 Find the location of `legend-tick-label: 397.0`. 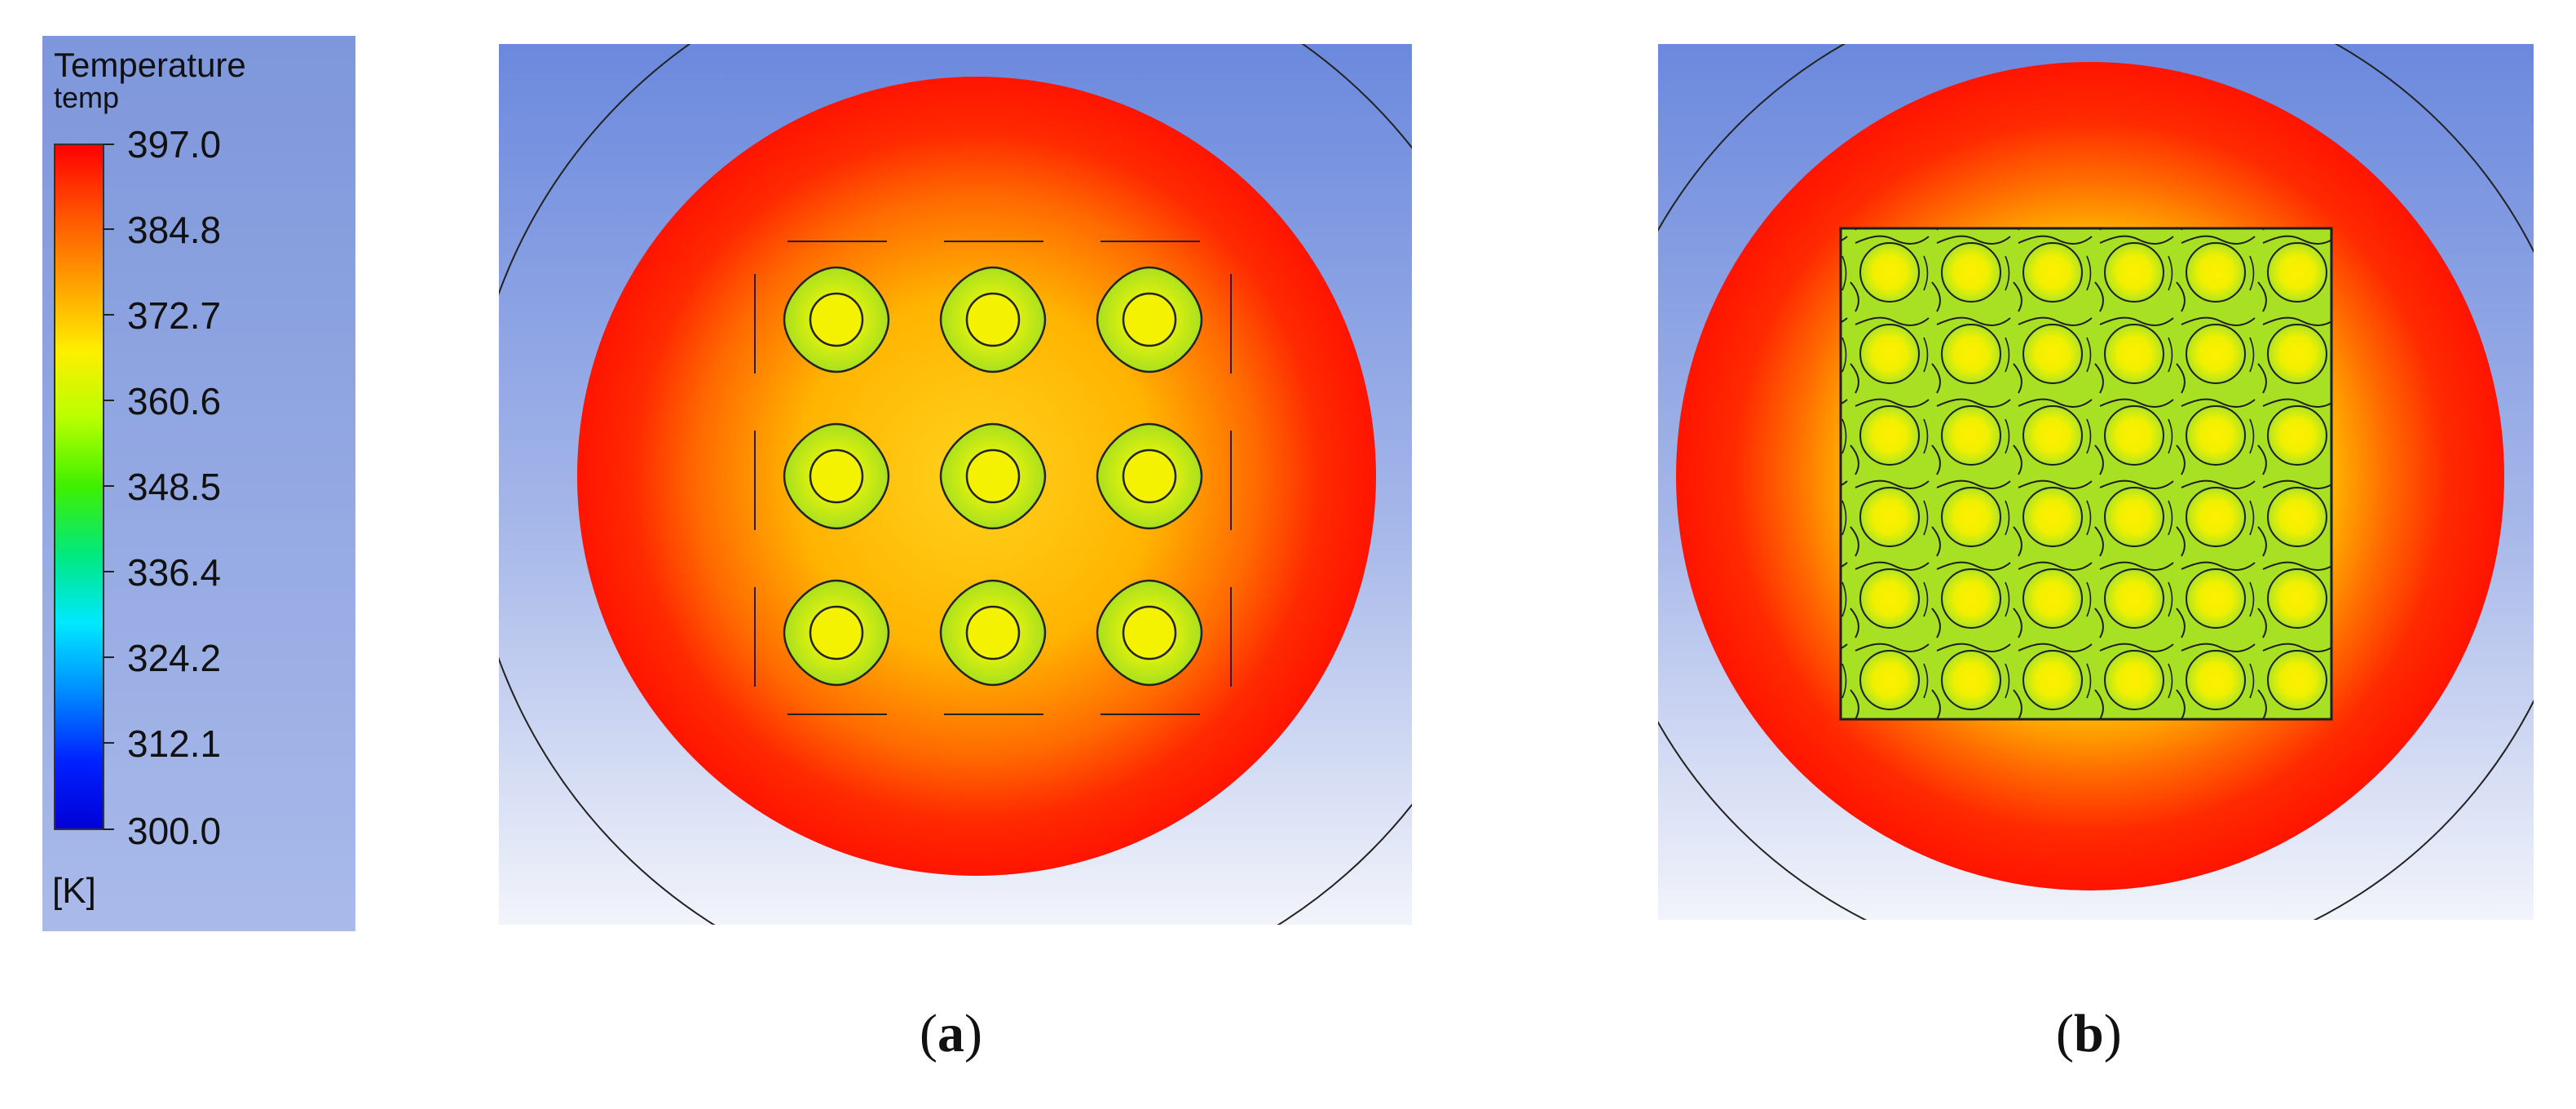

legend-tick-label: 397.0 is located at coordinates (174, 145).